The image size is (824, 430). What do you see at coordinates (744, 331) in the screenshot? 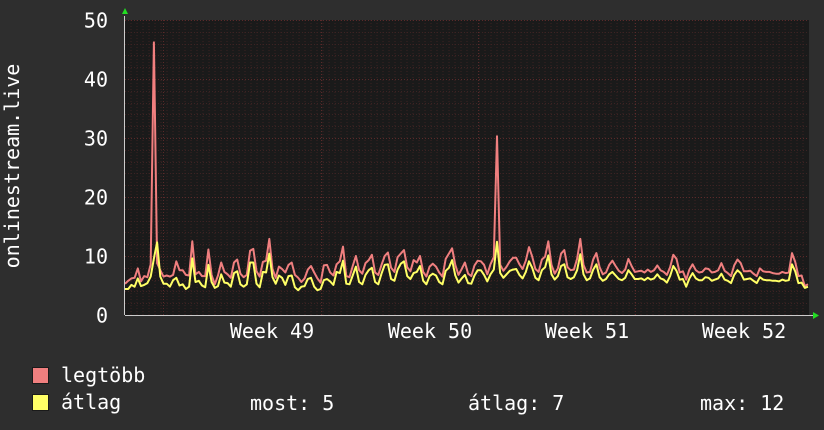
I see `x-tick-label: Week 52` at bounding box center [744, 331].